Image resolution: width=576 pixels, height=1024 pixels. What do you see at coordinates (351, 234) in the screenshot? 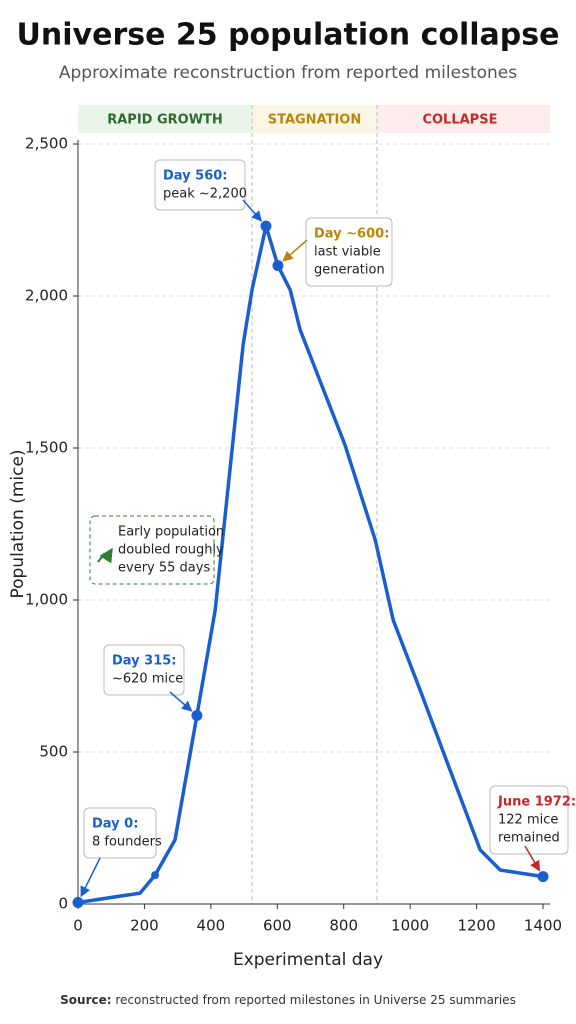
I see `annotation-title: Day ~600:` at bounding box center [351, 234].